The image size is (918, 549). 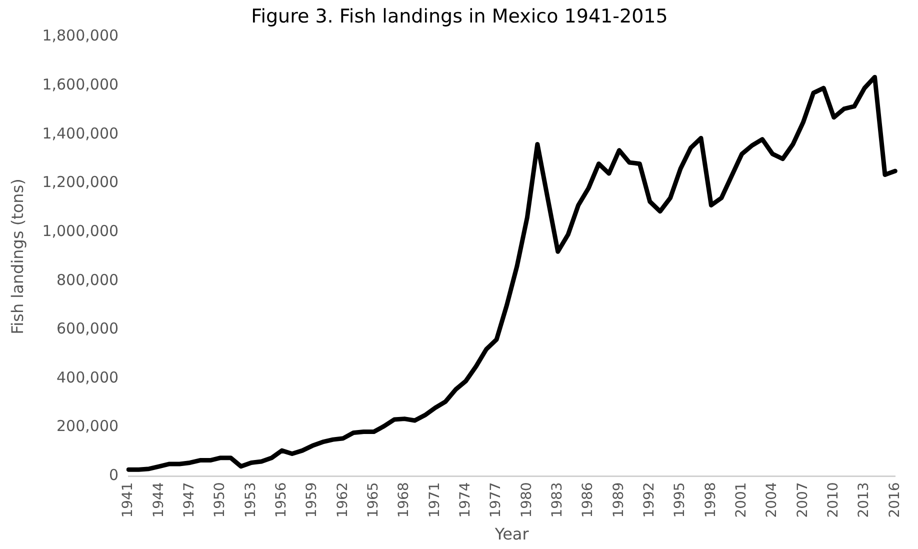 I want to click on x-tick-label: 2004, so click(x=772, y=500).